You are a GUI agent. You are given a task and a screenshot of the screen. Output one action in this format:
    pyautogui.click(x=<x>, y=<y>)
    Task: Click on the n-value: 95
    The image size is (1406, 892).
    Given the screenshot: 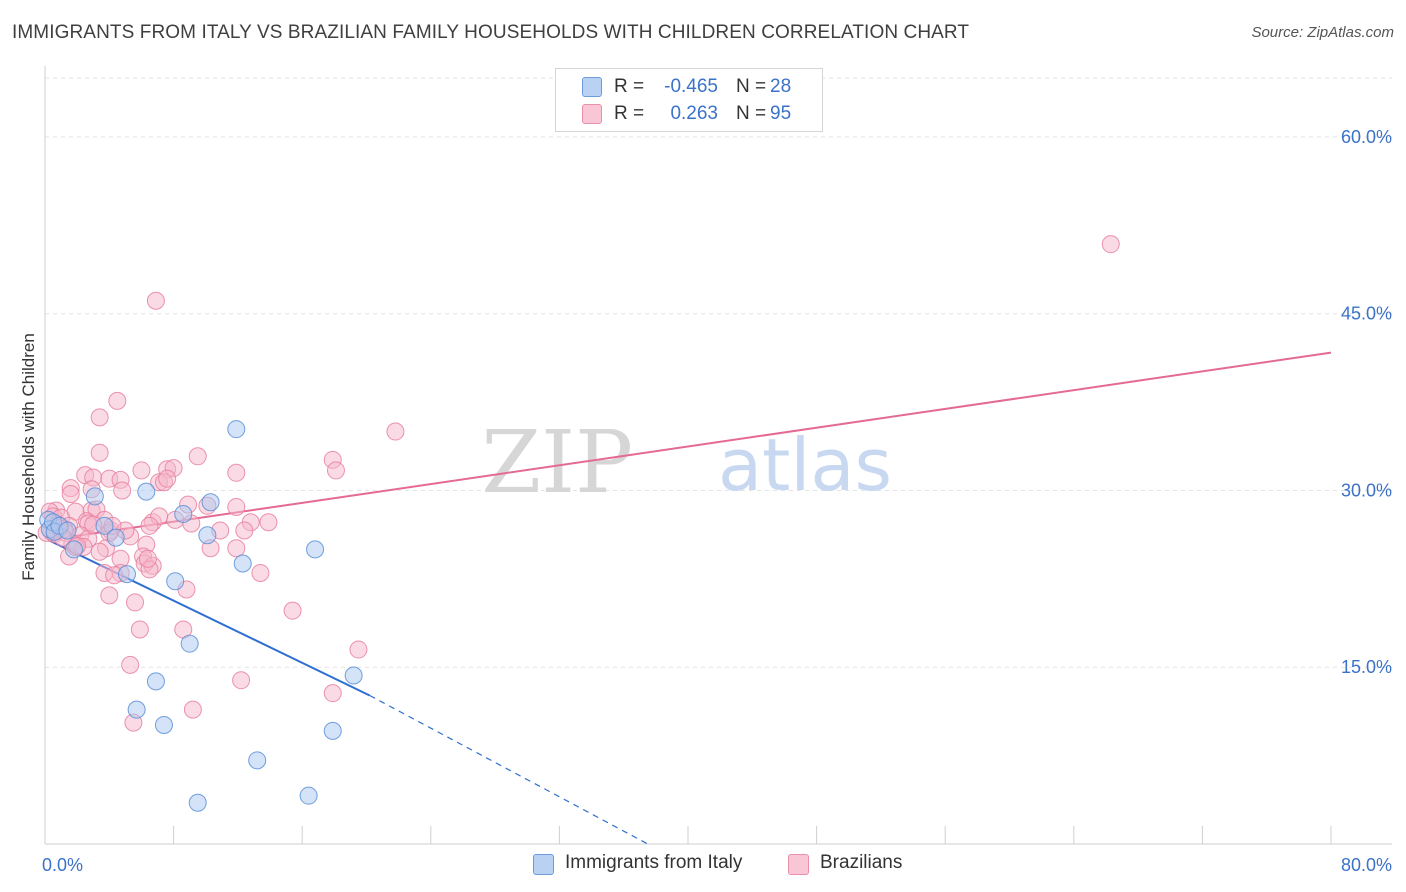 What is the action you would take?
    pyautogui.click(x=781, y=113)
    